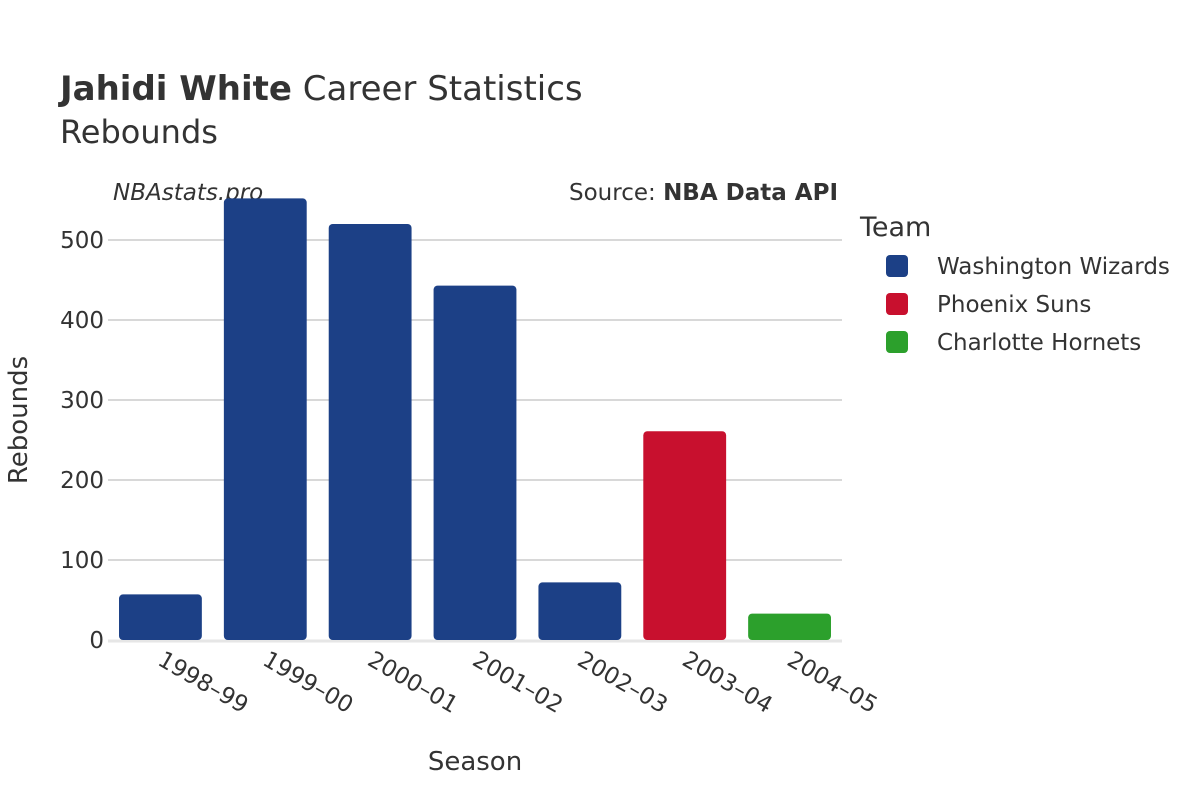 Image resolution: width=1200 pixels, height=800 pixels. I want to click on y-tick-label: 500, so click(82, 241).